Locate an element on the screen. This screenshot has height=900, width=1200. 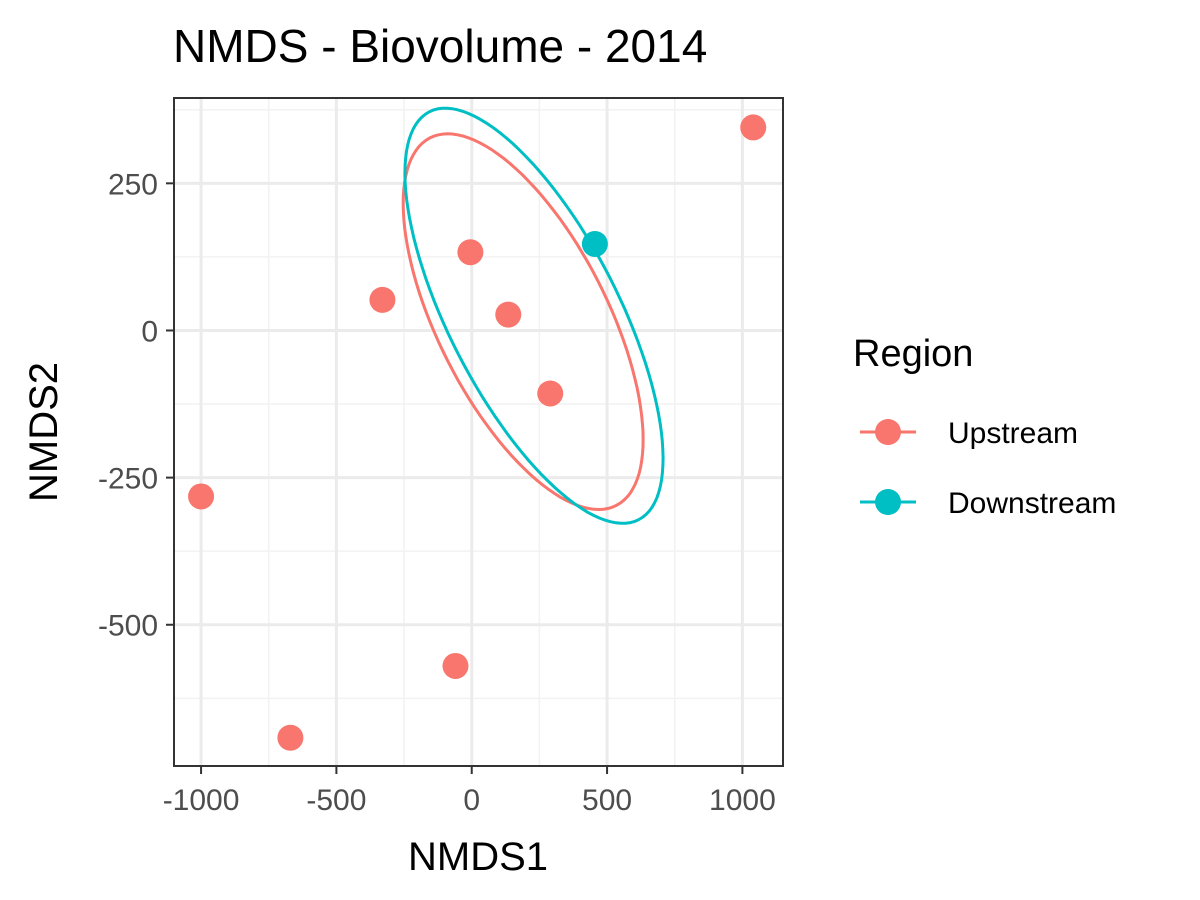
y-tick-label: -500 is located at coordinates (128, 626).